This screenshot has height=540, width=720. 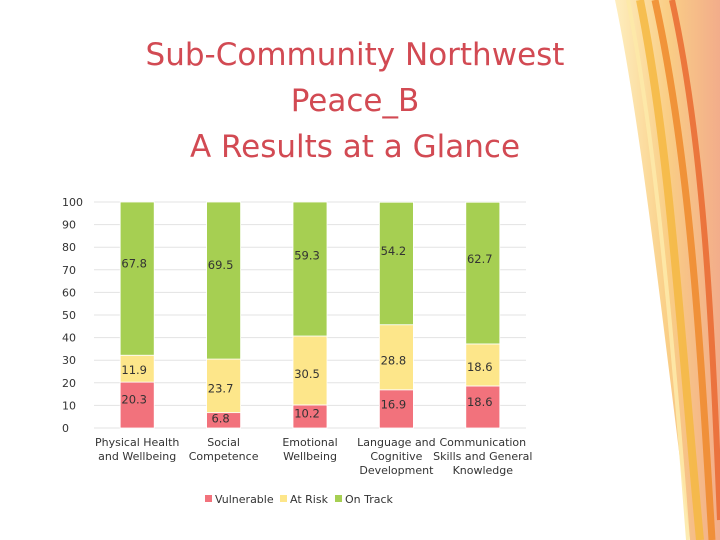 I want to click on title-line-2: Peace_B, so click(x=355, y=101).